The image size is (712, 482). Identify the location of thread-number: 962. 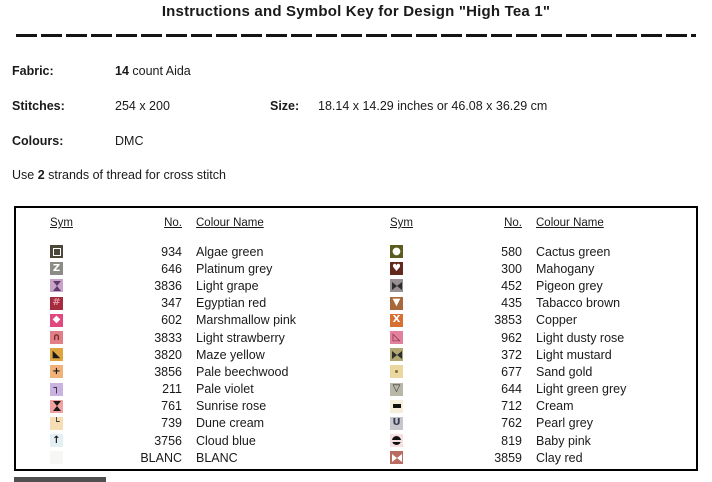
(511, 337).